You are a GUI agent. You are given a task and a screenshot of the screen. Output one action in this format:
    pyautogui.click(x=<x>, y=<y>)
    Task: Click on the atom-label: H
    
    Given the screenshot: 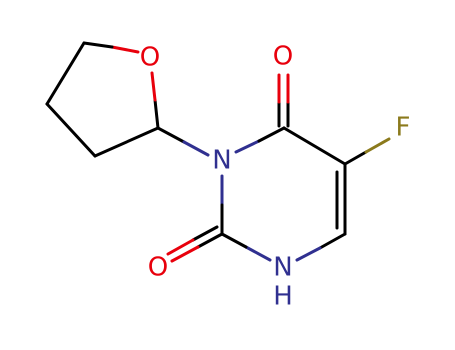 What is the action you would take?
    pyautogui.click(x=283, y=297)
    